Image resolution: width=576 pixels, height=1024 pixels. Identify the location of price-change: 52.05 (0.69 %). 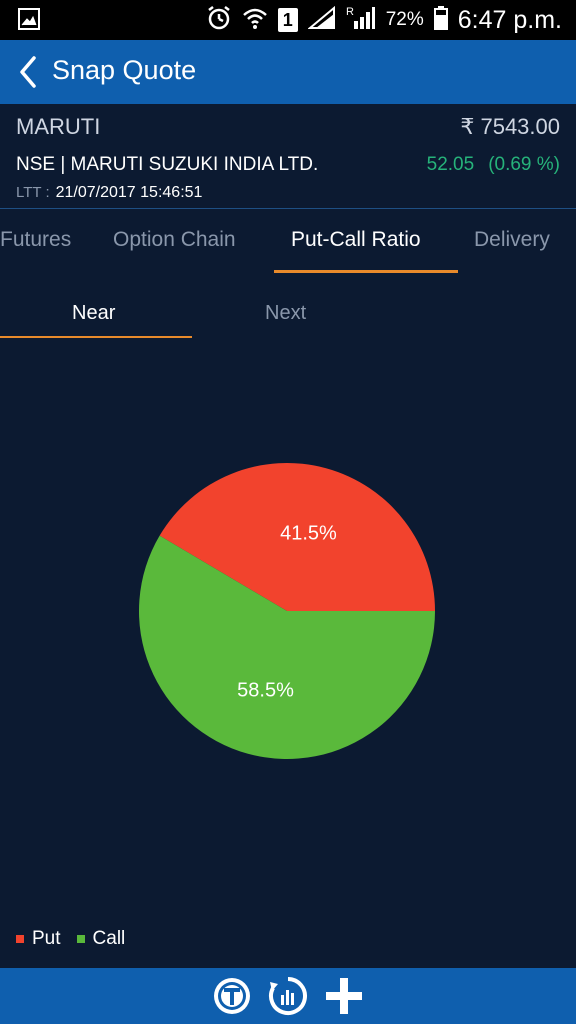
(493, 165).